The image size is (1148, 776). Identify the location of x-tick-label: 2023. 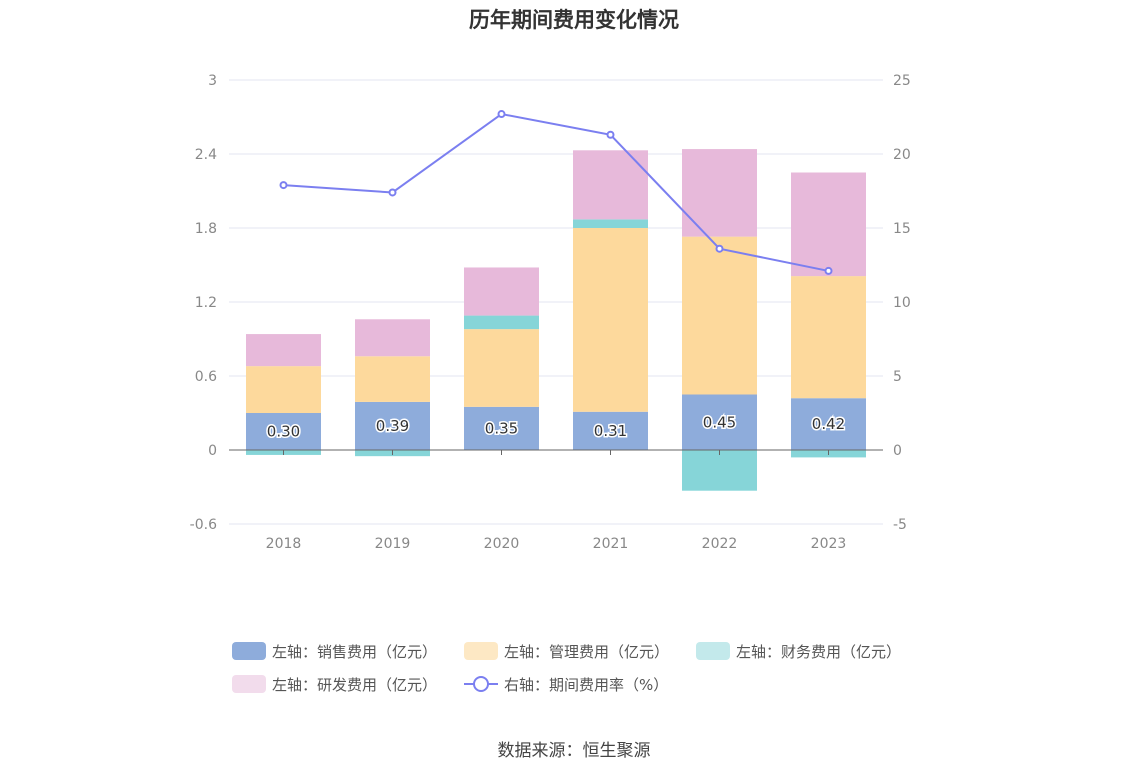
(829, 544).